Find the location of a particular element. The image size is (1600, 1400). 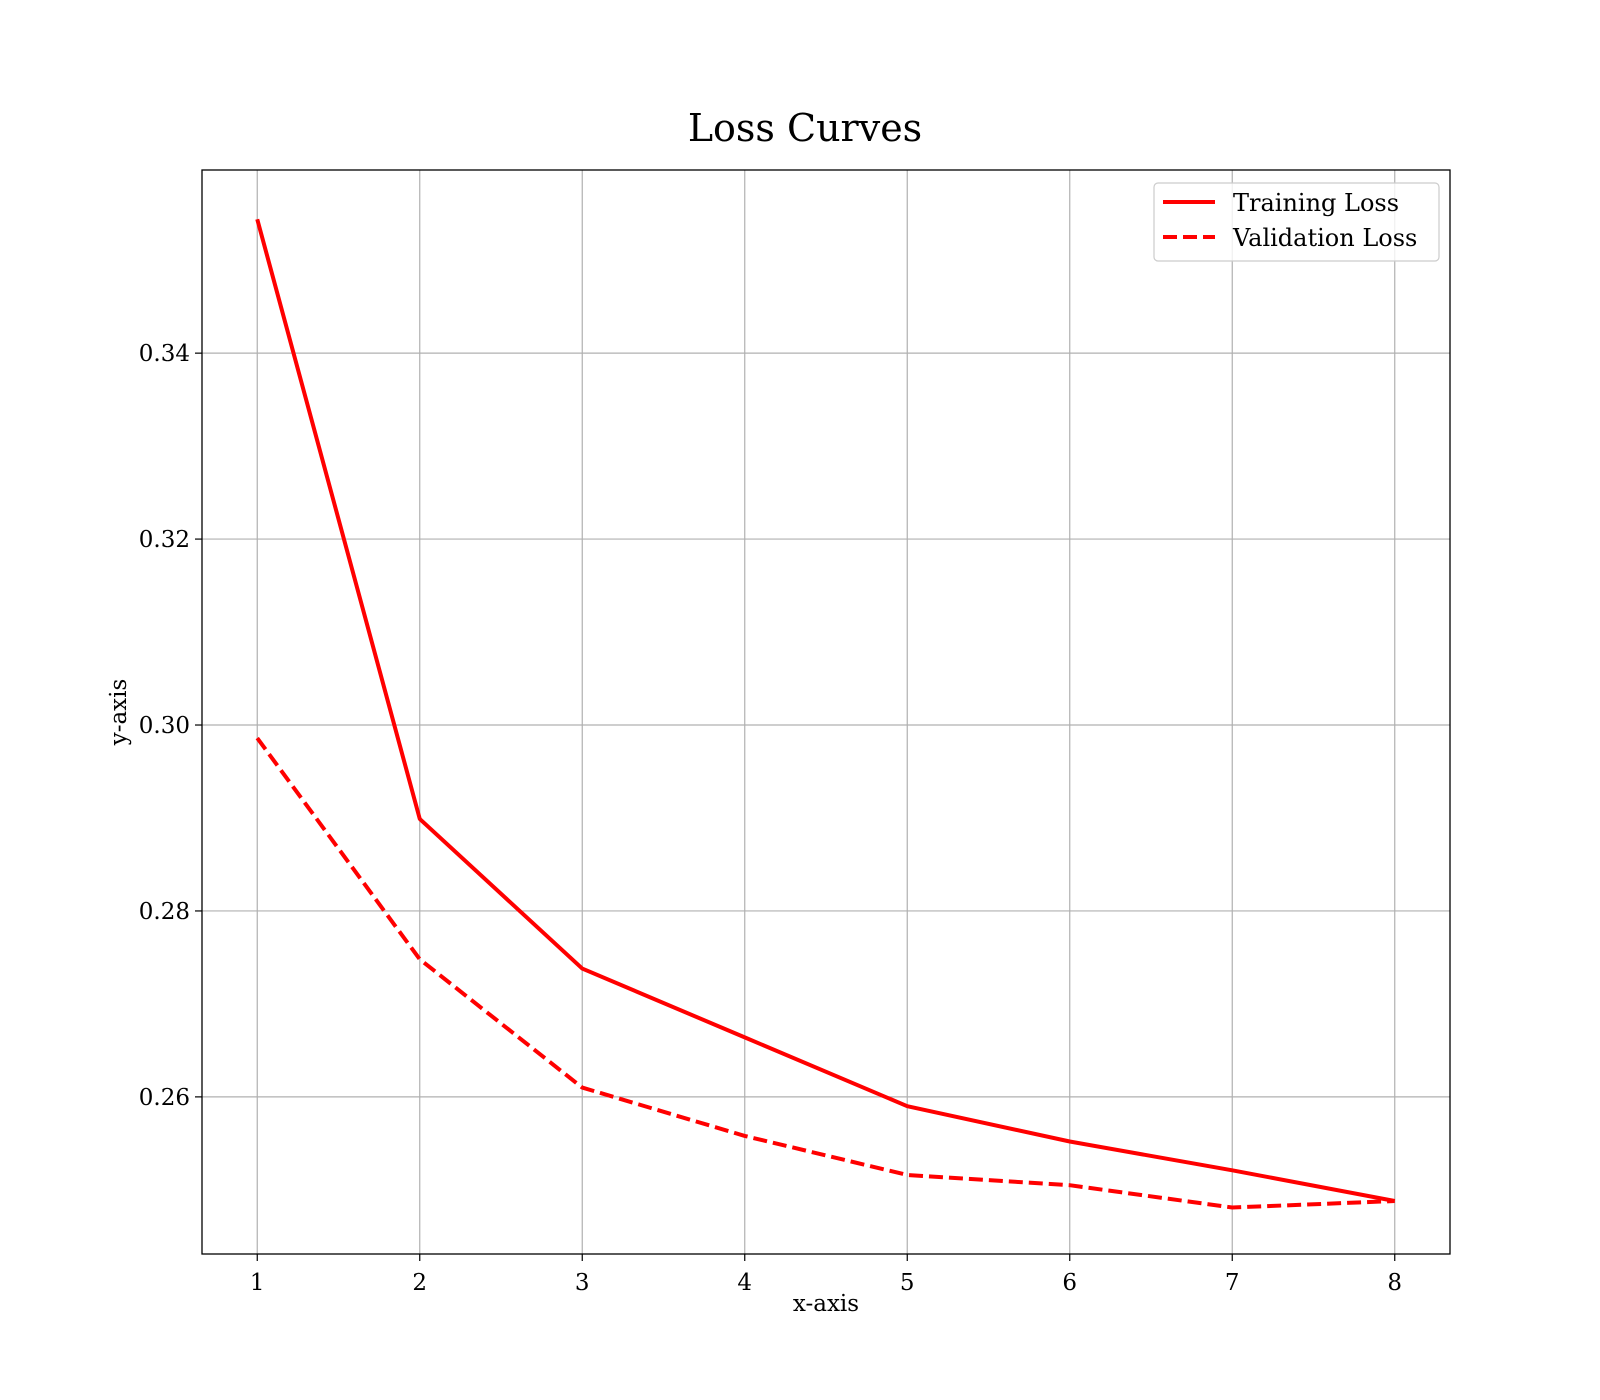

legend-label-validation-loss: Validation Loss is located at coordinates (1324, 238).